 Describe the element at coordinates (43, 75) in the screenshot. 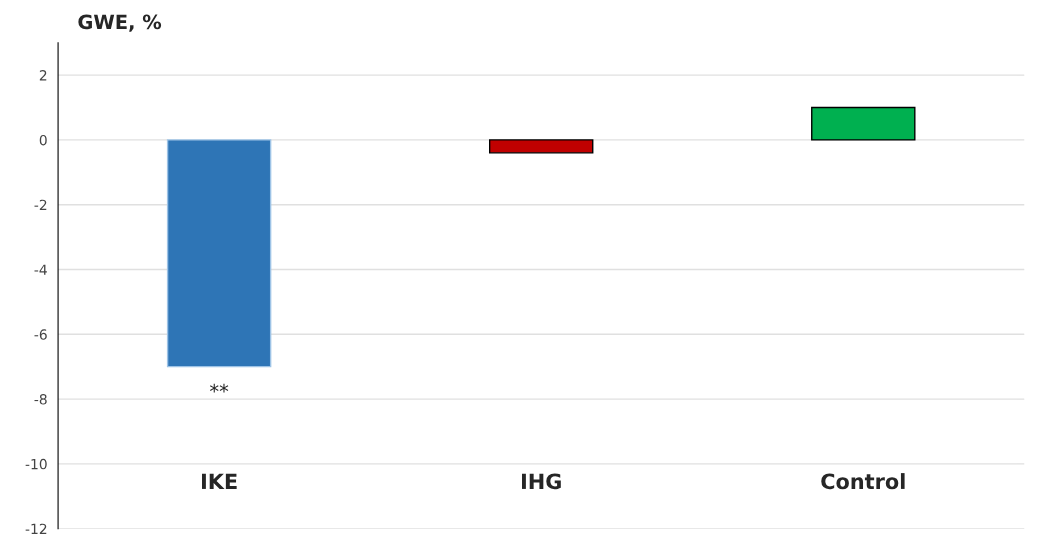

I see `y-tick-label: 2` at that location.